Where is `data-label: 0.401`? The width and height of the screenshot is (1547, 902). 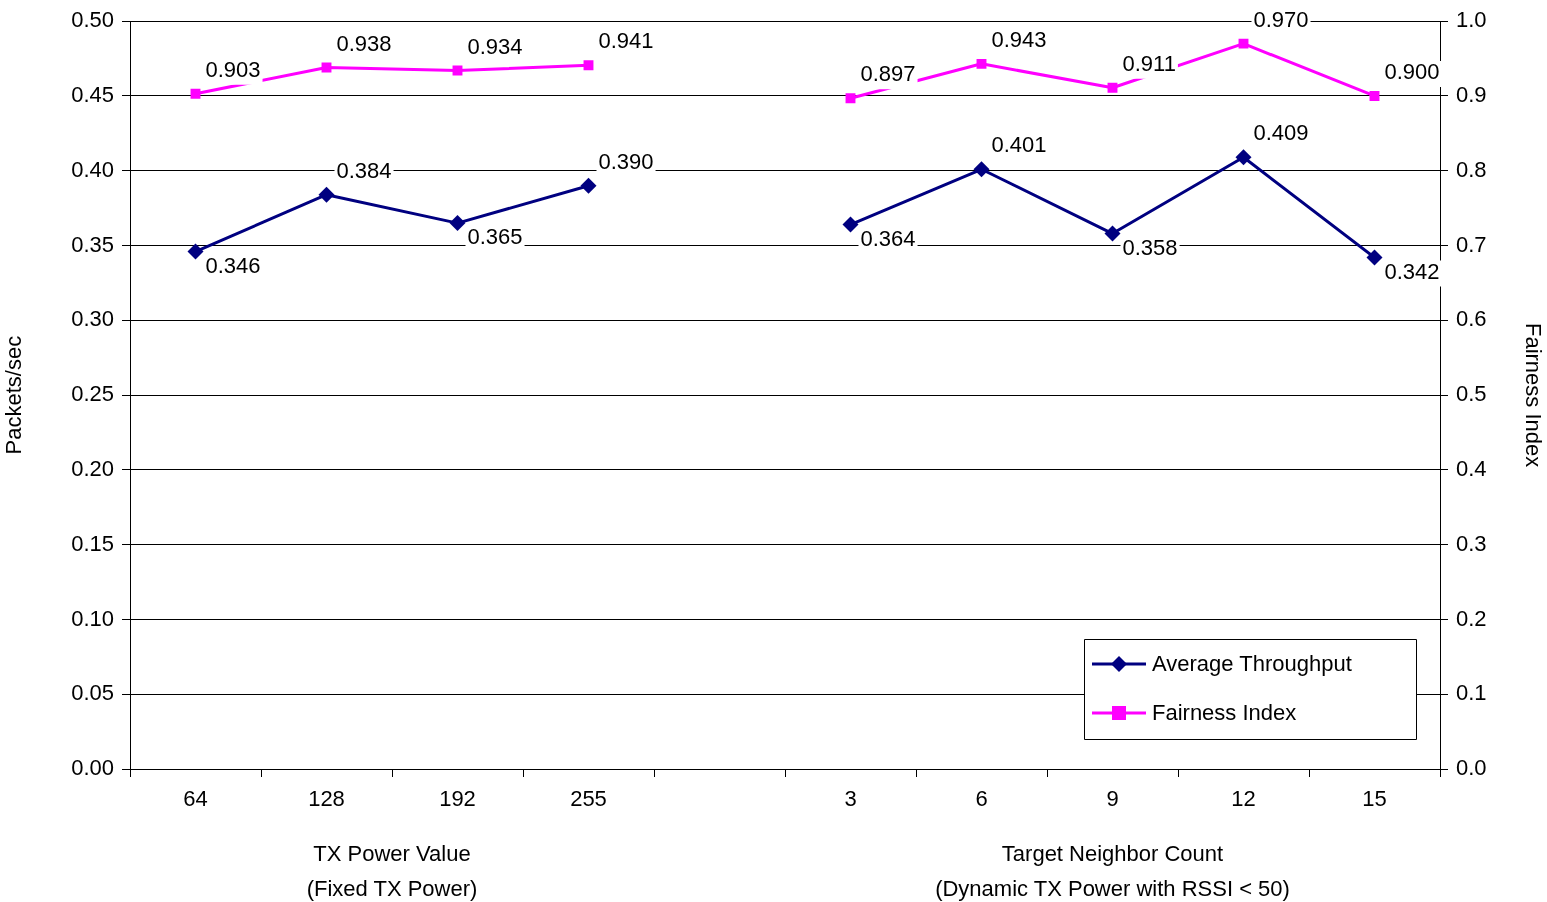
data-label: 0.401 is located at coordinates (1019, 145).